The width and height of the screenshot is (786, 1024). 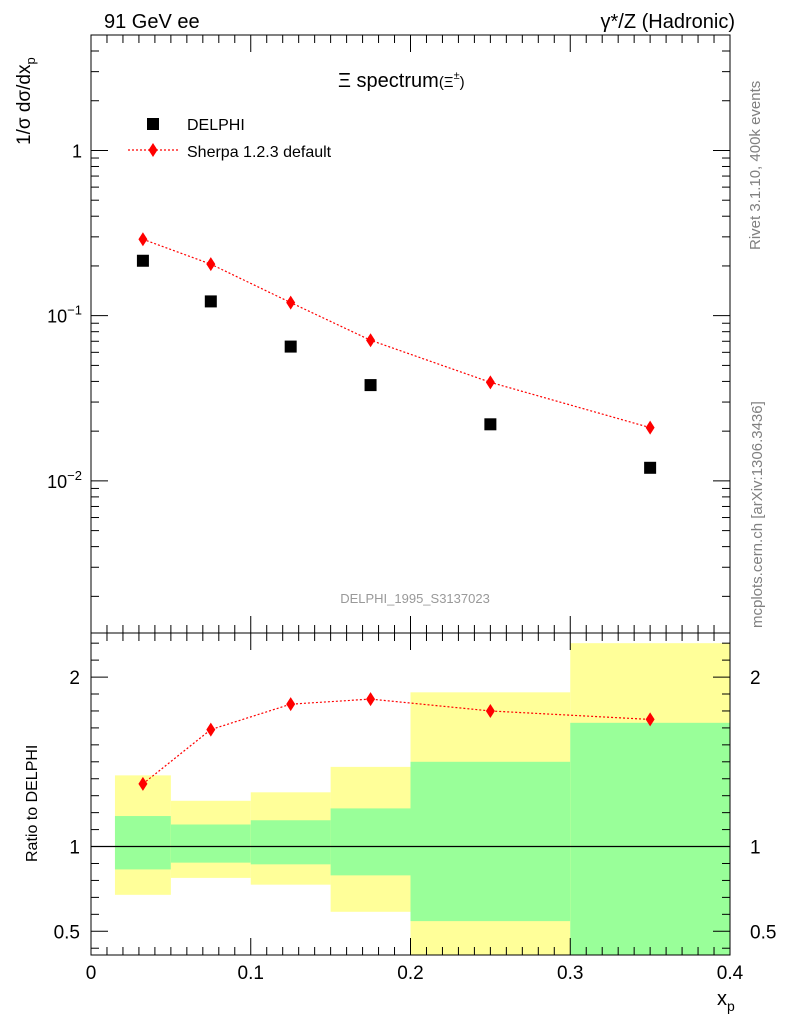 I want to click on x-axis-label-main: x, so click(x=722, y=999).